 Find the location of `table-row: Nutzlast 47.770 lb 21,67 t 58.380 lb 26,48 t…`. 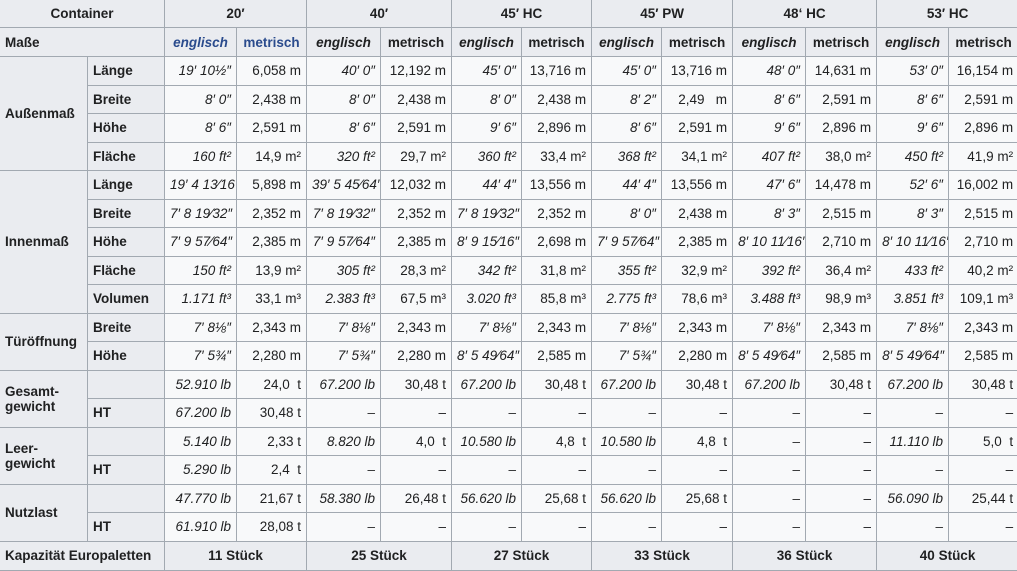

table-row: Nutzlast 47.770 lb 21,67 t 58.380 lb 26,48 t… is located at coordinates (508, 512).